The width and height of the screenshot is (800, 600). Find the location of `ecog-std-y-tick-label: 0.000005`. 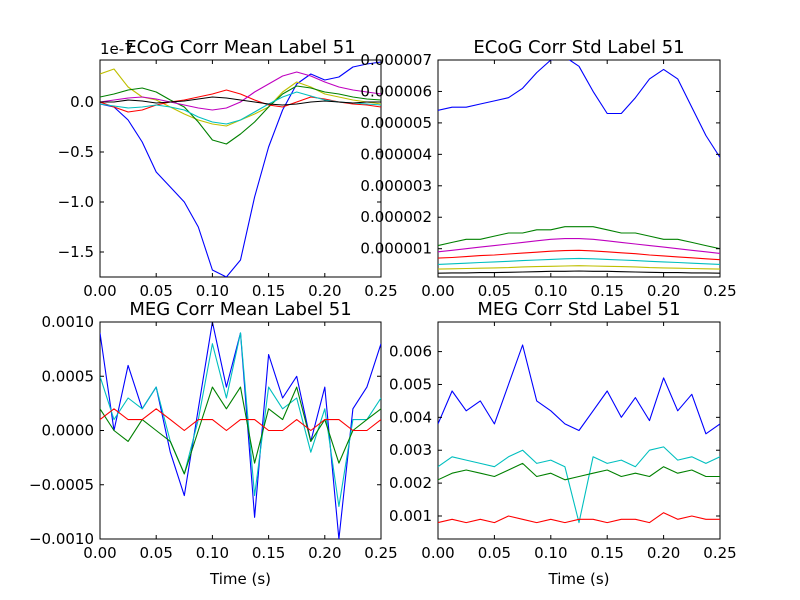

ecog-std-y-tick-label: 0.000005 is located at coordinates (396, 123).